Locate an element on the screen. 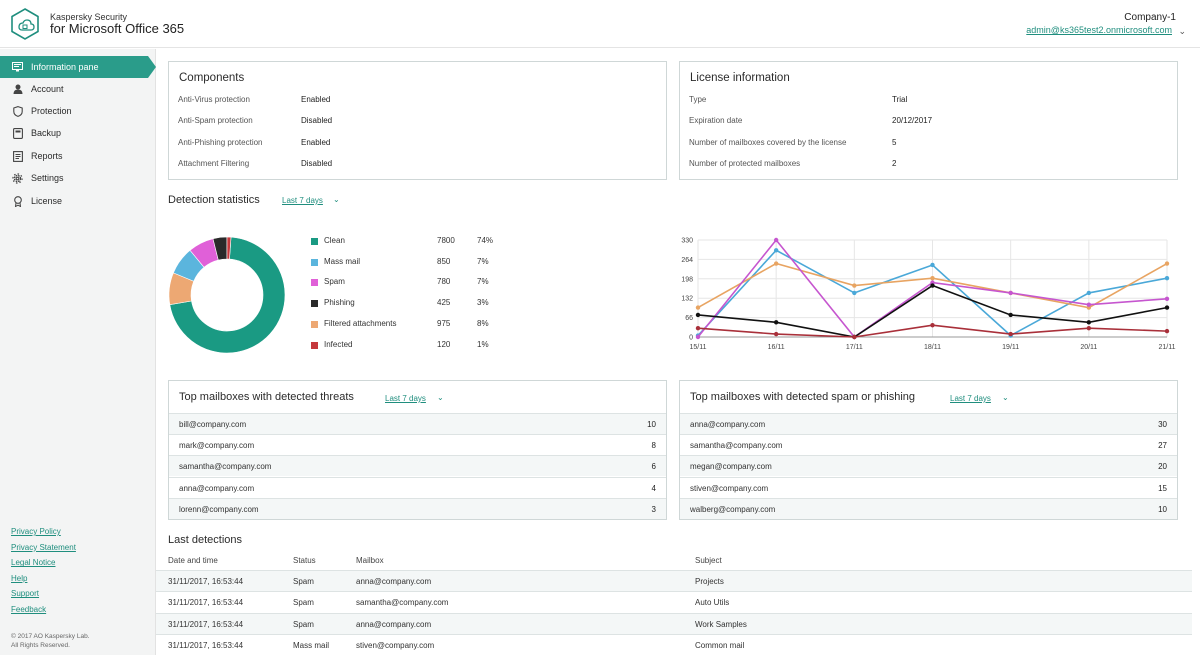  table-row: samantha@company.com 6 is located at coordinates (417, 466).